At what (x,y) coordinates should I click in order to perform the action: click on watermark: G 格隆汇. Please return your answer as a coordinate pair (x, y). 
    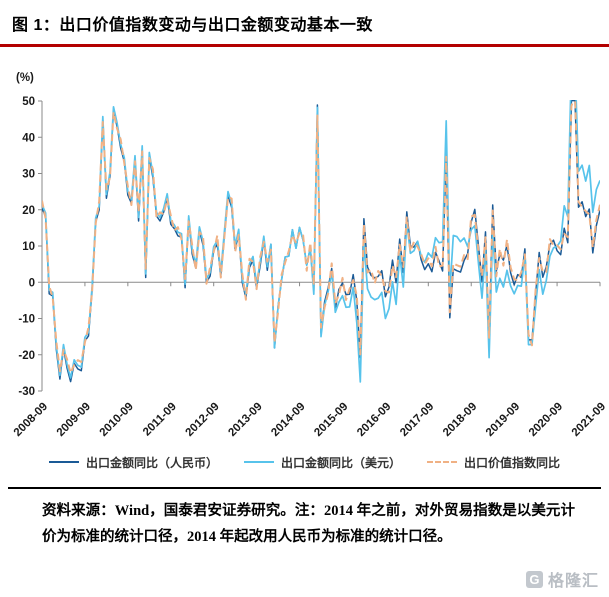
    Looking at the image, I should click on (562, 579).